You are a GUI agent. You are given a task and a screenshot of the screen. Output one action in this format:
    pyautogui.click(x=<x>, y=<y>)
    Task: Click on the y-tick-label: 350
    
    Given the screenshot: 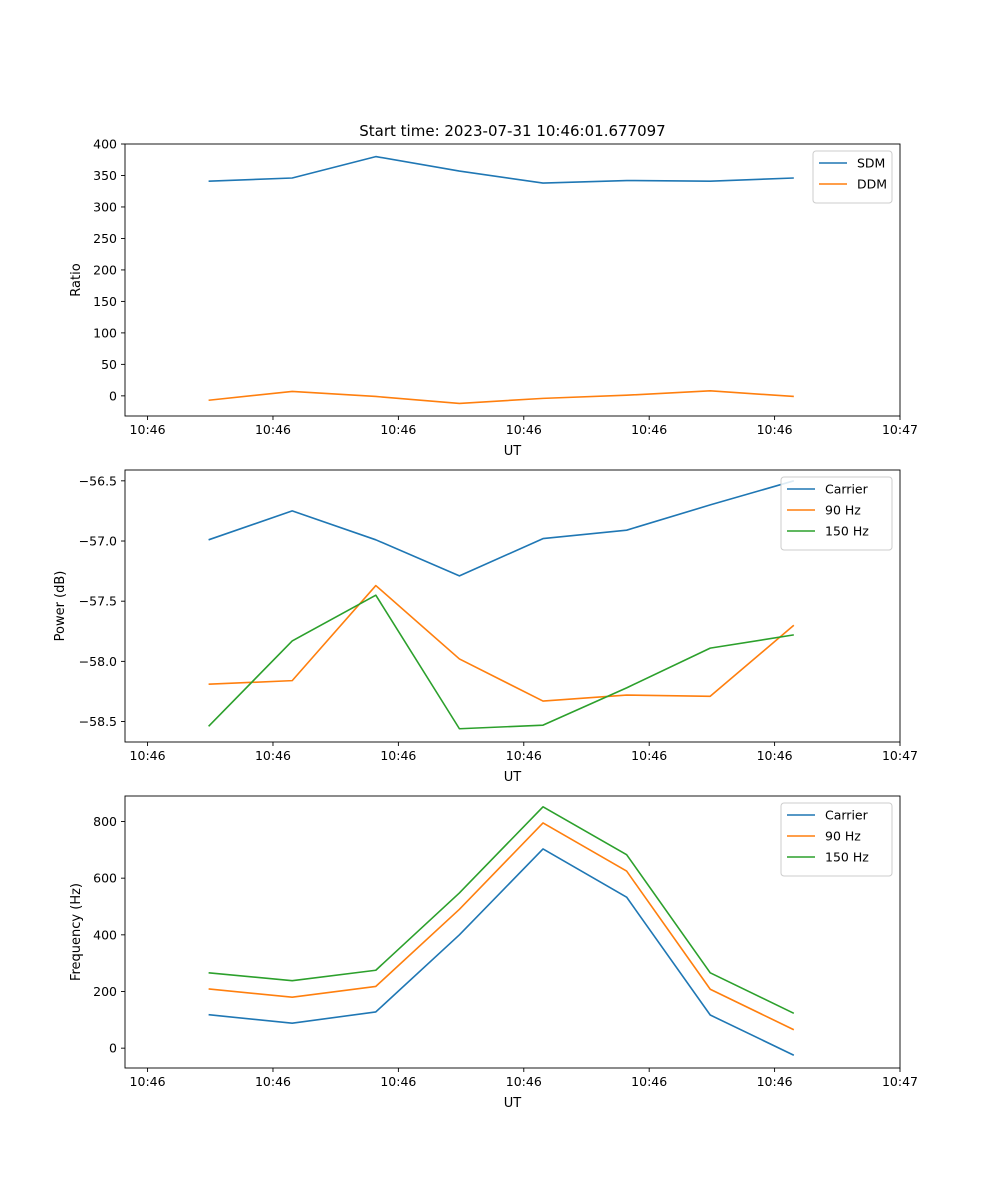 What is the action you would take?
    pyautogui.click(x=105, y=175)
    